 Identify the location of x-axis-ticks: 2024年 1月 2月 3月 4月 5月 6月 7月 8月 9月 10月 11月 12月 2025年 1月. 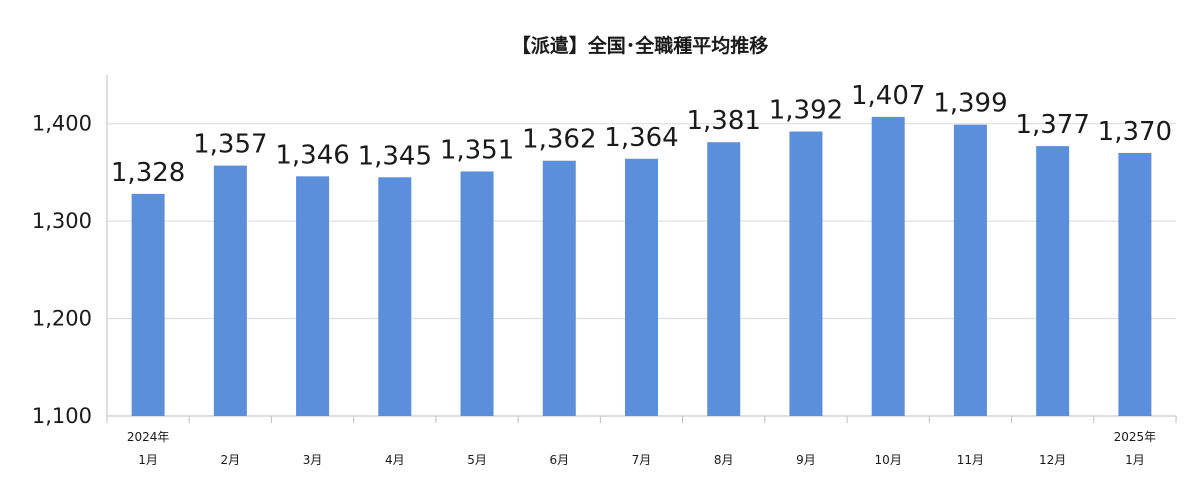
(641, 448).